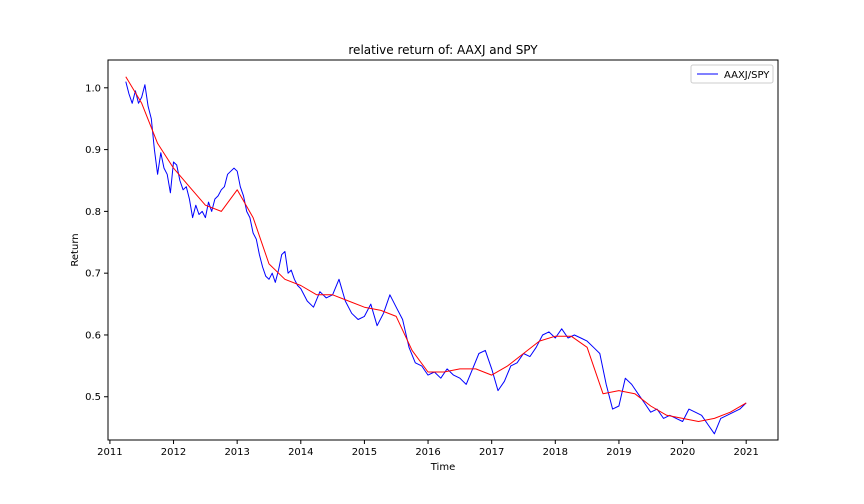 This screenshot has height=504, width=864. Describe the element at coordinates (747, 75) in the screenshot. I see `legend-label-aaxj-spy: AAXJ/SPY` at that location.